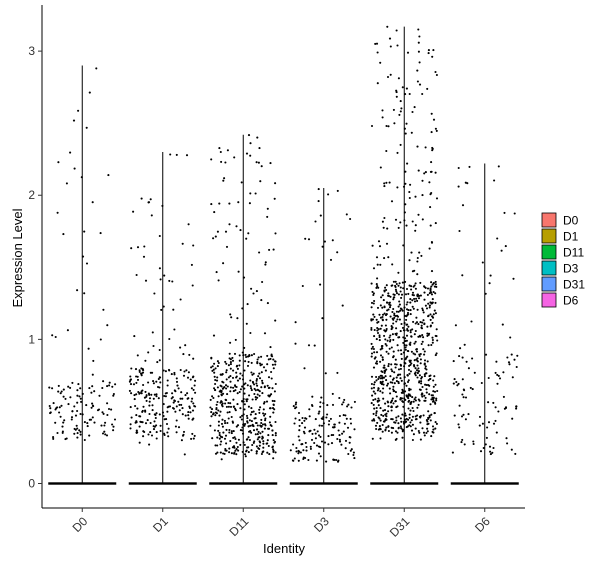 The height and width of the screenshot is (568, 600). What do you see at coordinates (404, 255) in the screenshot?
I see `violin-group-d31` at bounding box center [404, 255].